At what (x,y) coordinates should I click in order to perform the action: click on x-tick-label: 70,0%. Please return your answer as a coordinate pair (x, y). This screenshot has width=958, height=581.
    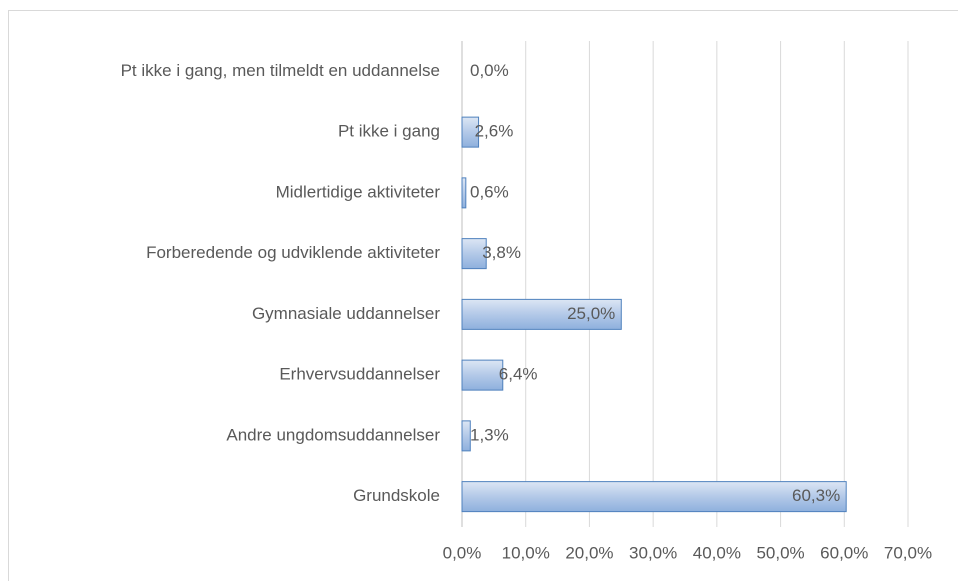
    Looking at the image, I should click on (908, 552).